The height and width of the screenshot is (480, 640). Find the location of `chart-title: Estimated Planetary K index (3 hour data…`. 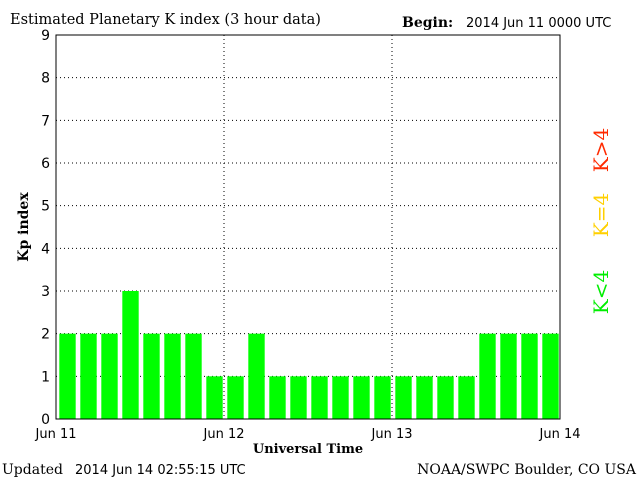

chart-title: Estimated Planetary K index (3 hour data… is located at coordinates (165, 20).